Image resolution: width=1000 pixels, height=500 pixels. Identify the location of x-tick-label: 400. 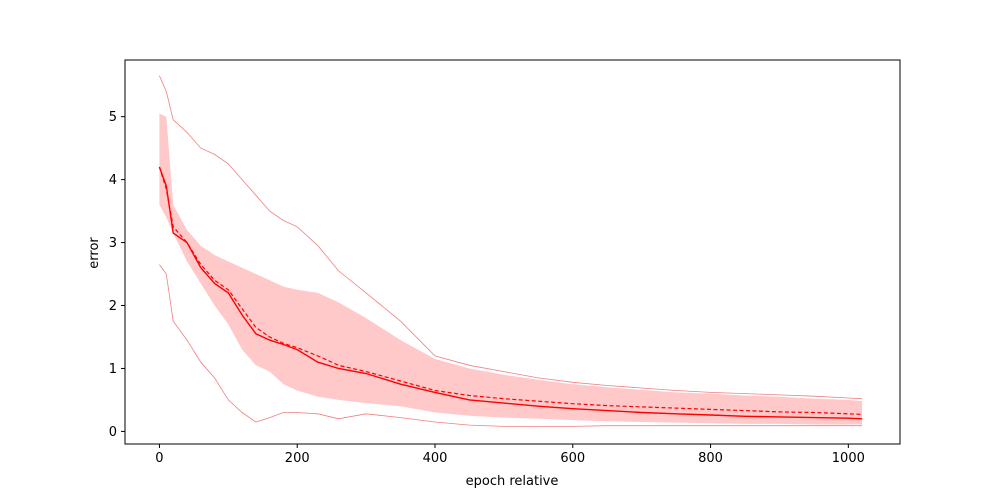
(435, 458).